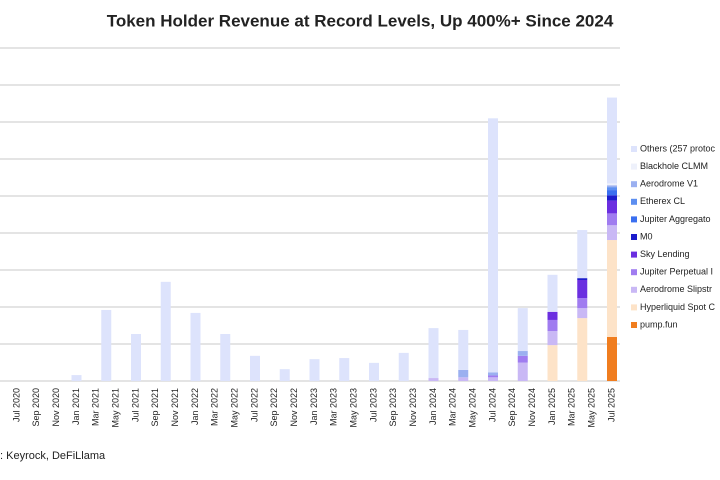  What do you see at coordinates (135, 405) in the screenshot?
I see `x-tick-label: Jul 2021` at bounding box center [135, 405].